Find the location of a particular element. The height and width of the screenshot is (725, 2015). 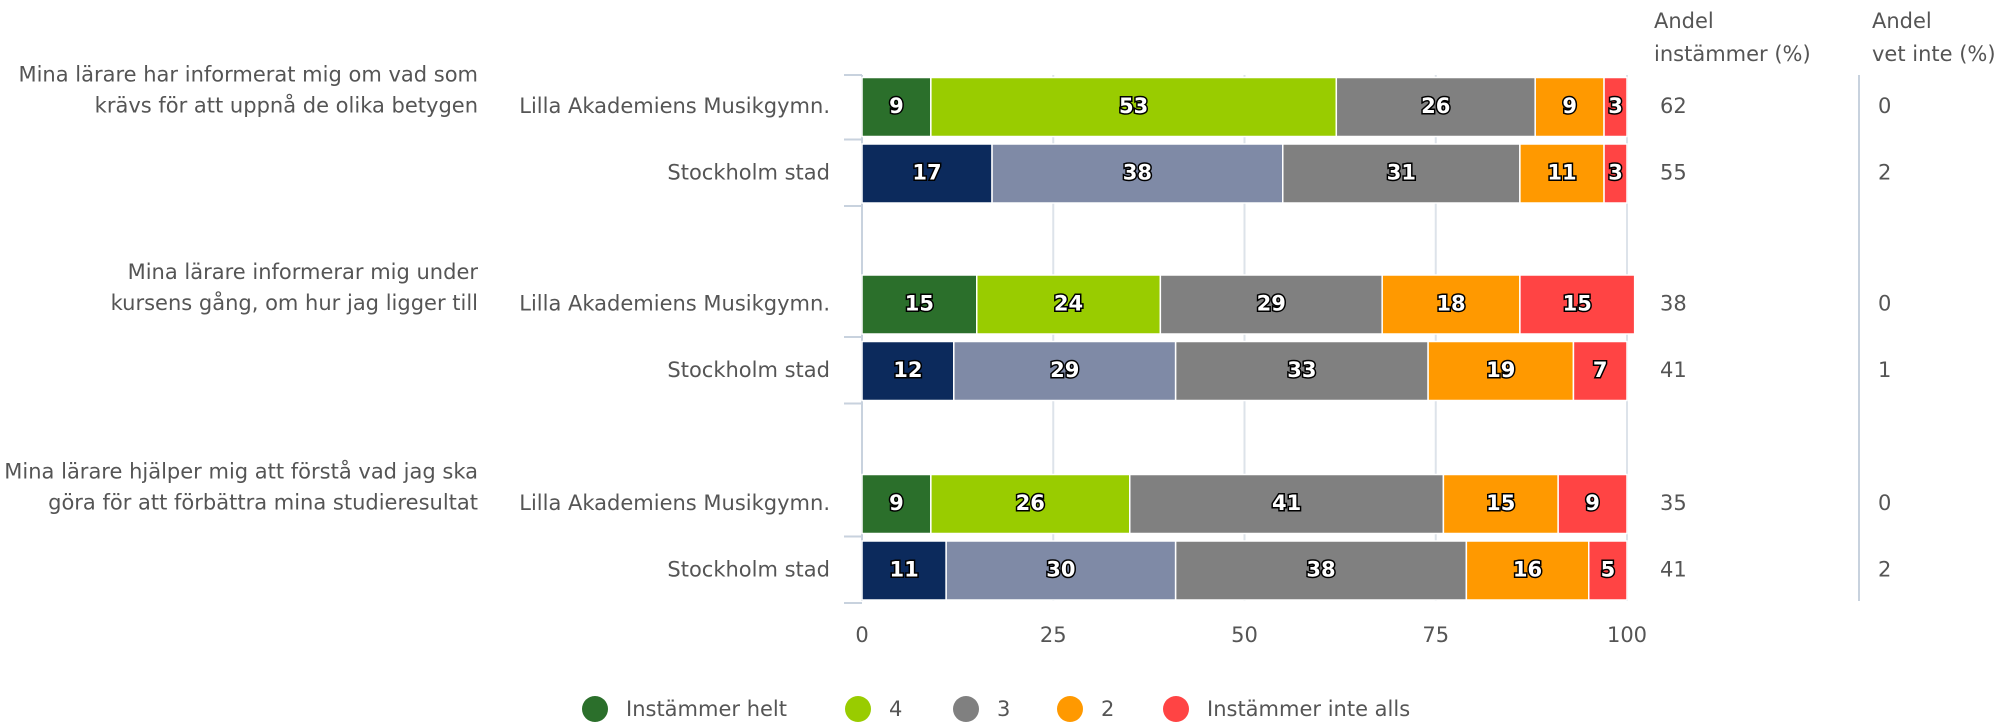

data-label: 41 is located at coordinates (1286, 503).